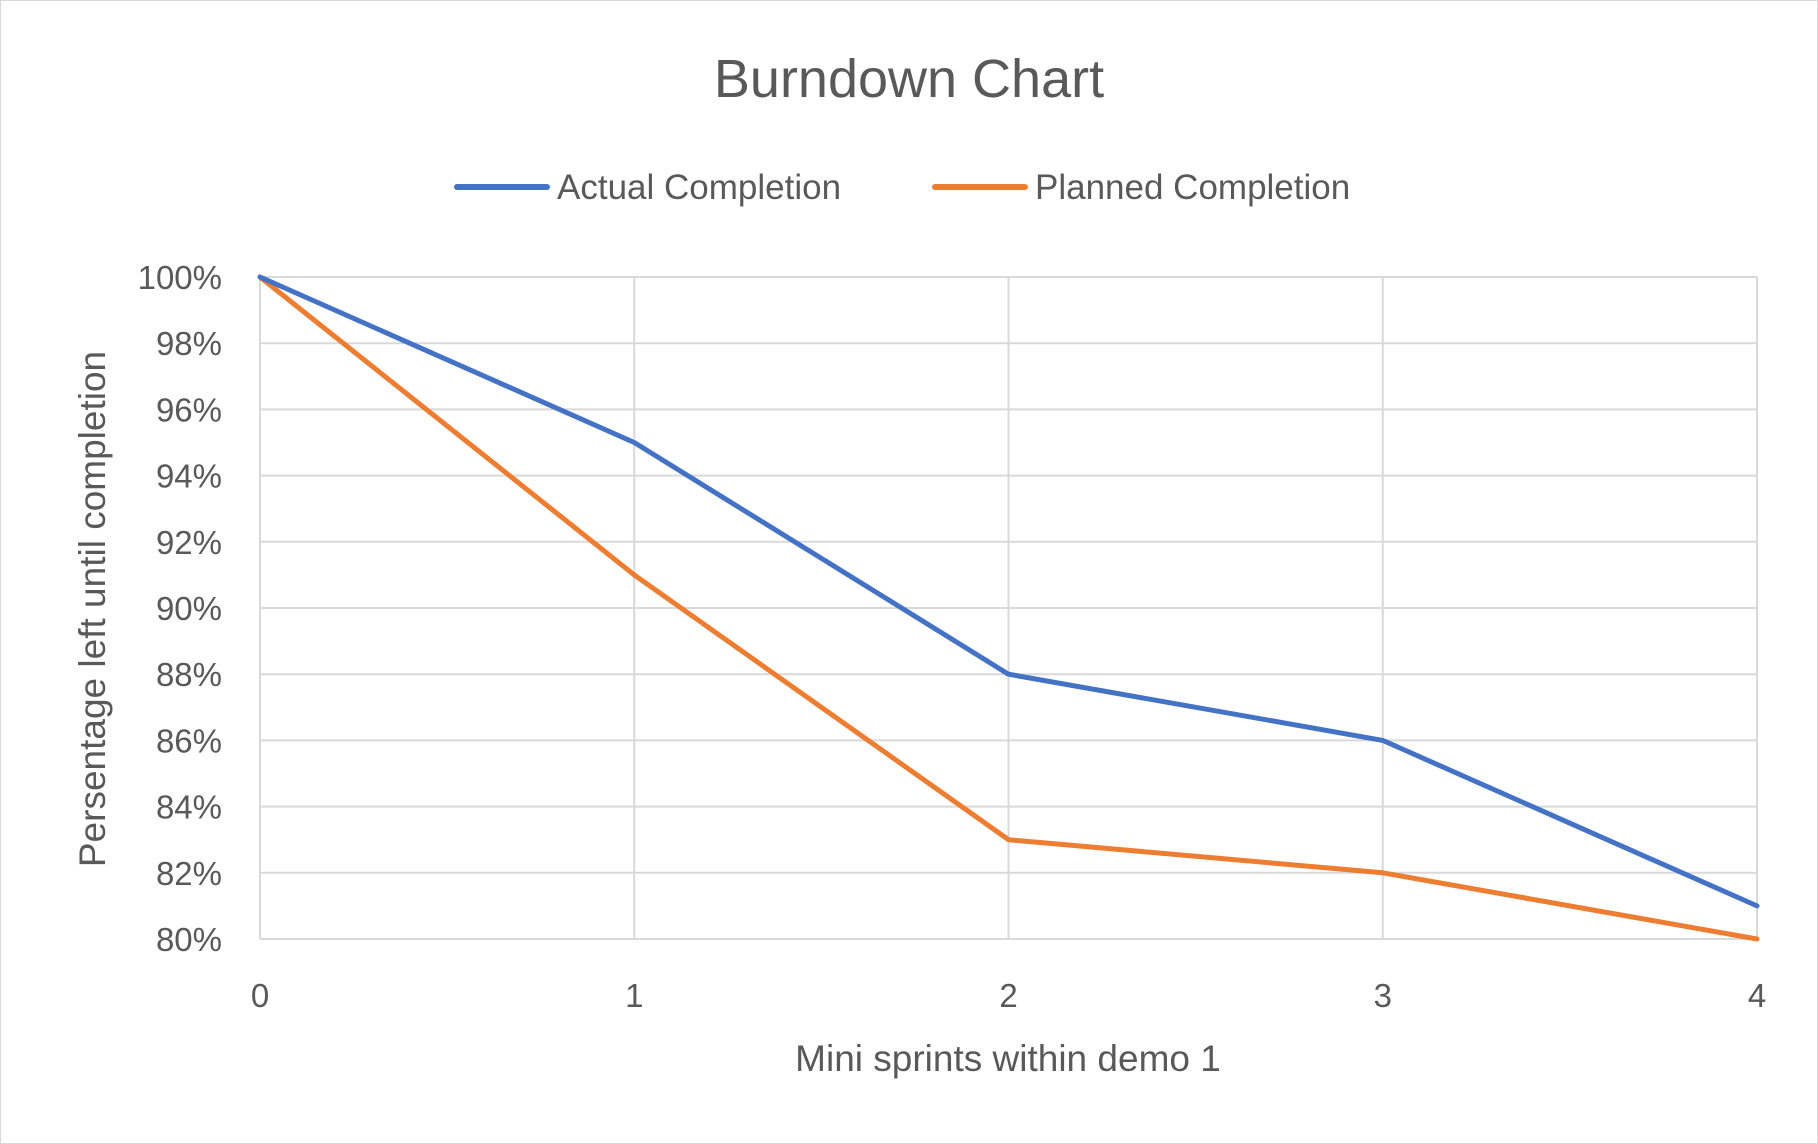 This screenshot has width=1818, height=1144. Describe the element at coordinates (189, 873) in the screenshot. I see `y-tick-label: 82%` at that location.